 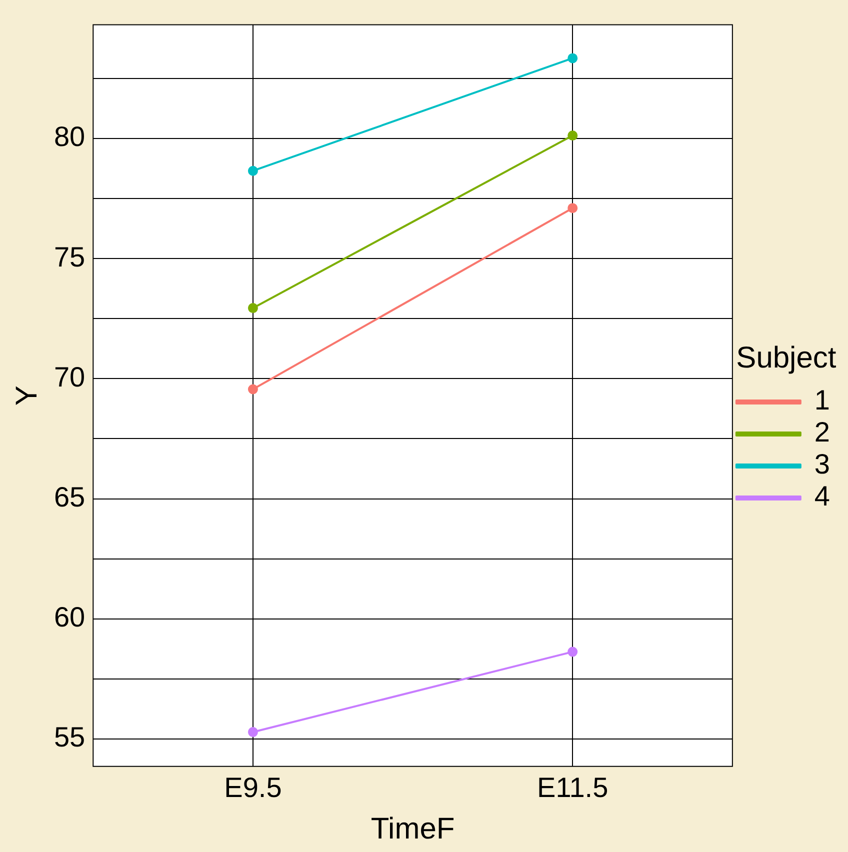 What do you see at coordinates (822, 432) in the screenshot?
I see `legend-label: 2` at bounding box center [822, 432].